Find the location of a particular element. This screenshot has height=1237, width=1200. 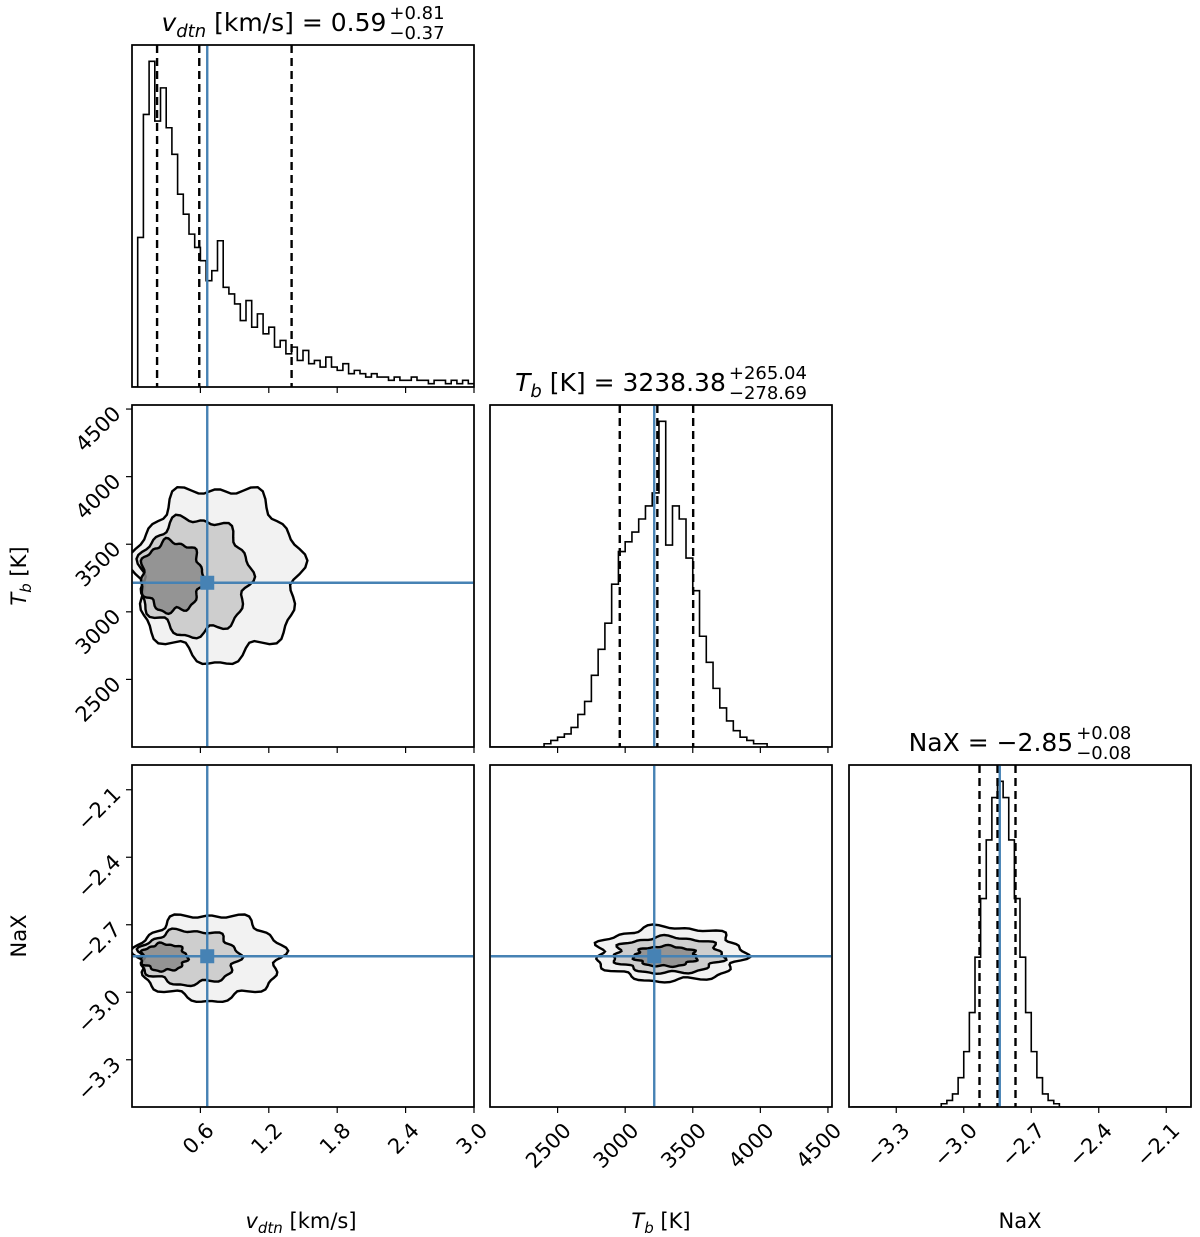

x-axis-label-NaX: NaX is located at coordinates (1020, 1221).